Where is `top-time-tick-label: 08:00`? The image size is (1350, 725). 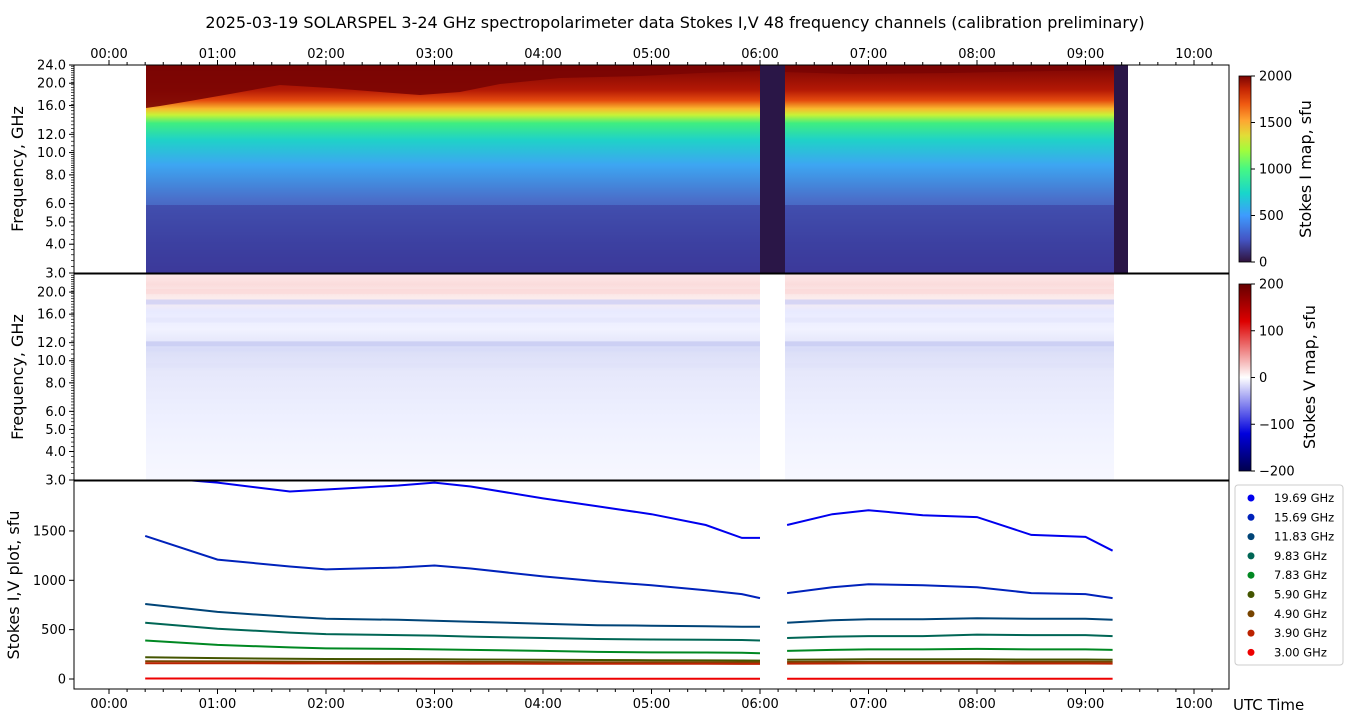
top-time-tick-label: 08:00 is located at coordinates (976, 54).